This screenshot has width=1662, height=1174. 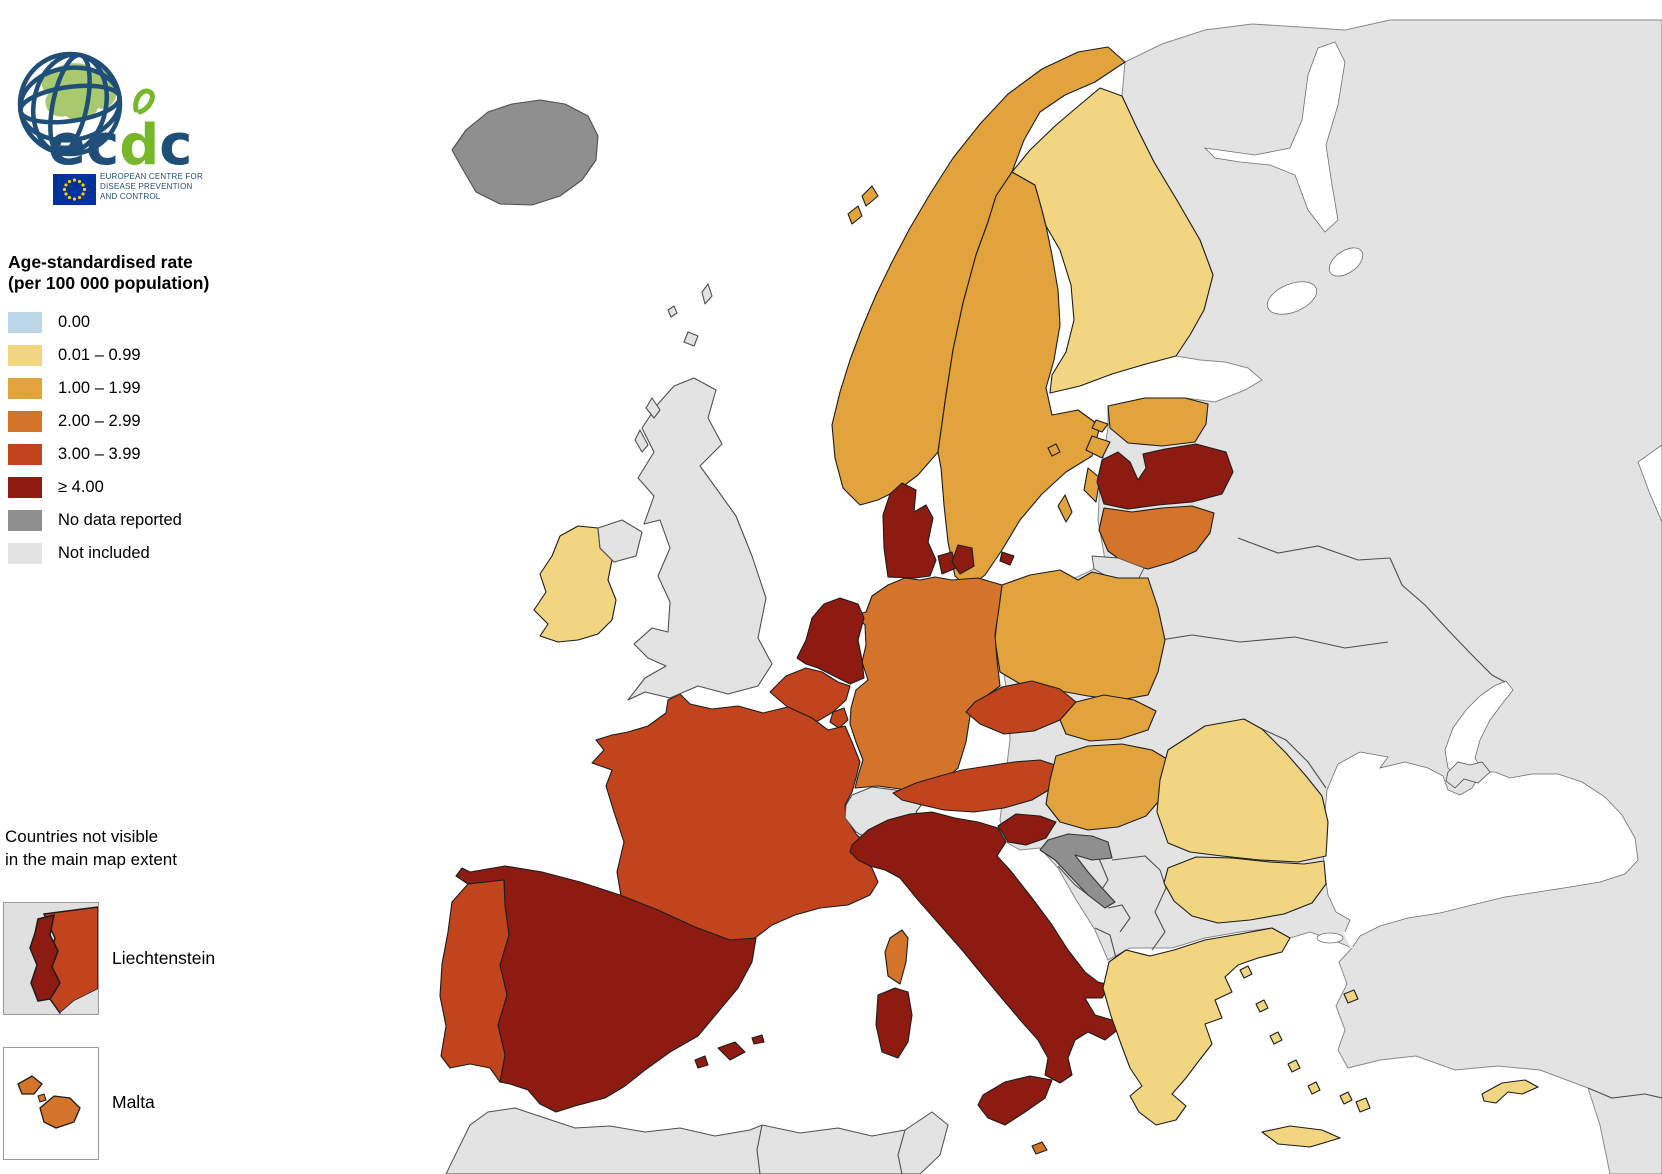 I want to click on country-greece-crete, so click(x=1301, y=1136).